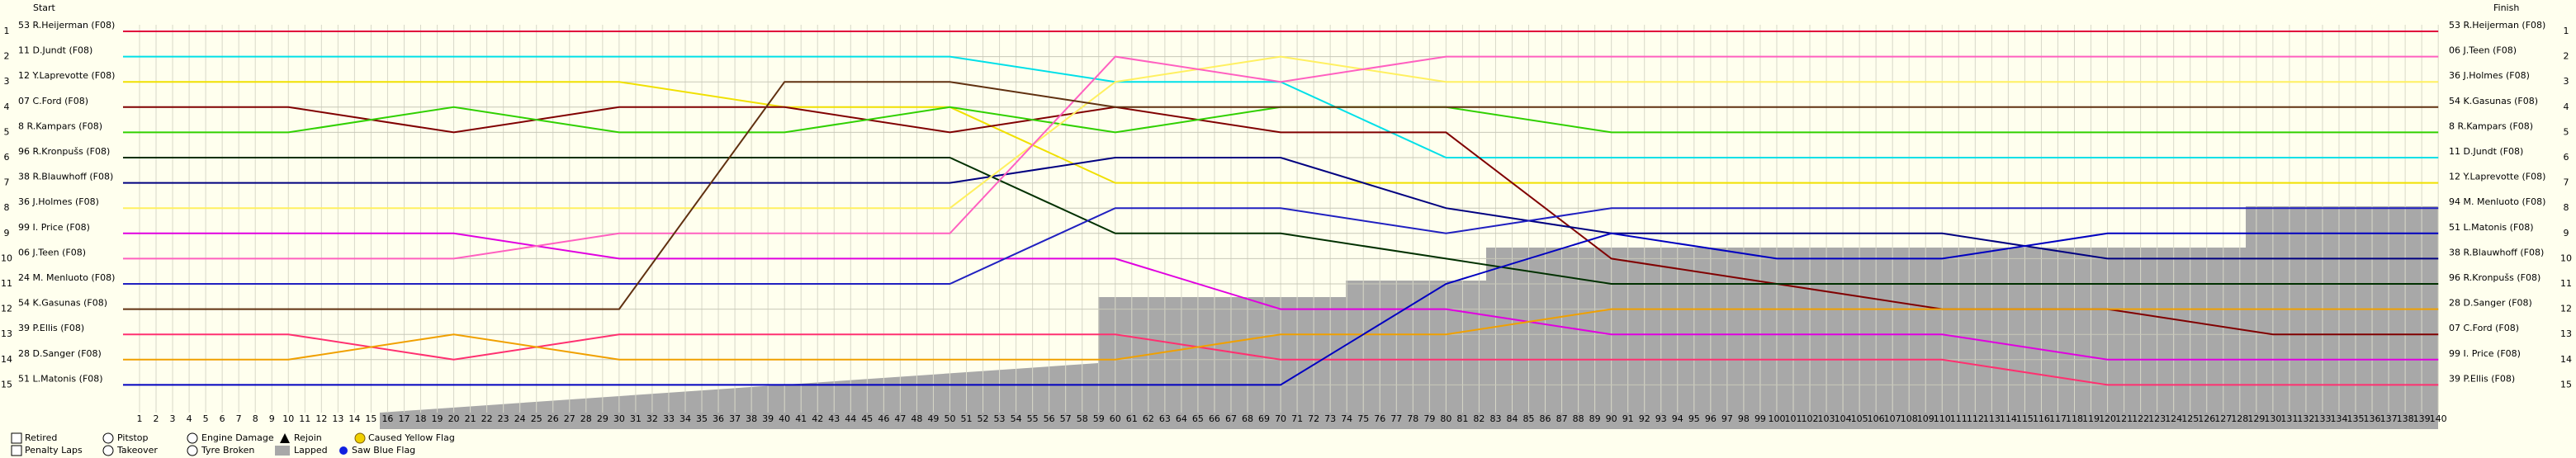  I want to click on lap-label: 123, so click(2157, 418).